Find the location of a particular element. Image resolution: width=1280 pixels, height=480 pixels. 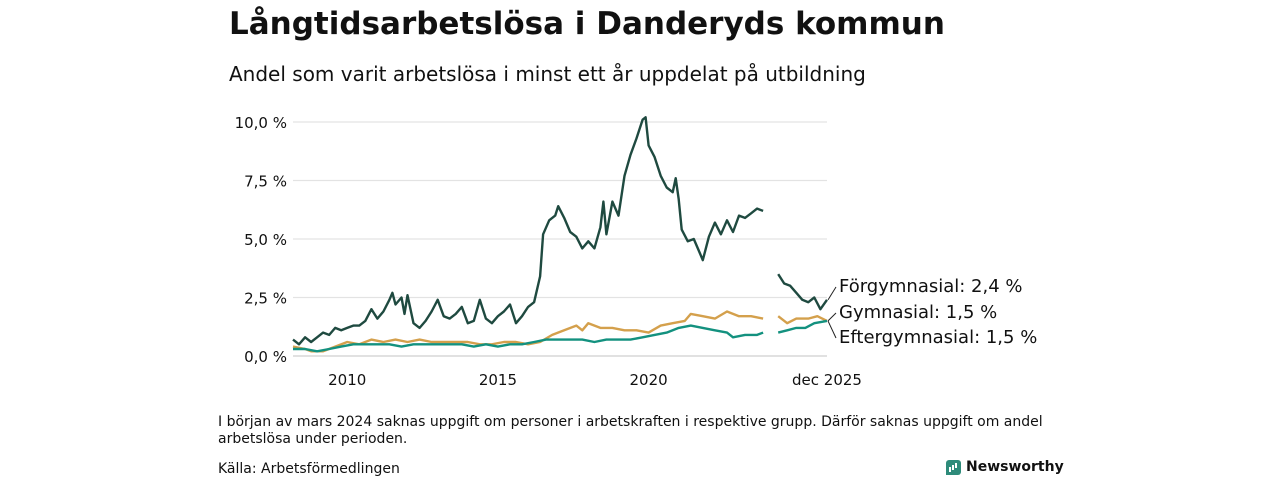

brand-name: Newsworthy is located at coordinates (1015, 467).